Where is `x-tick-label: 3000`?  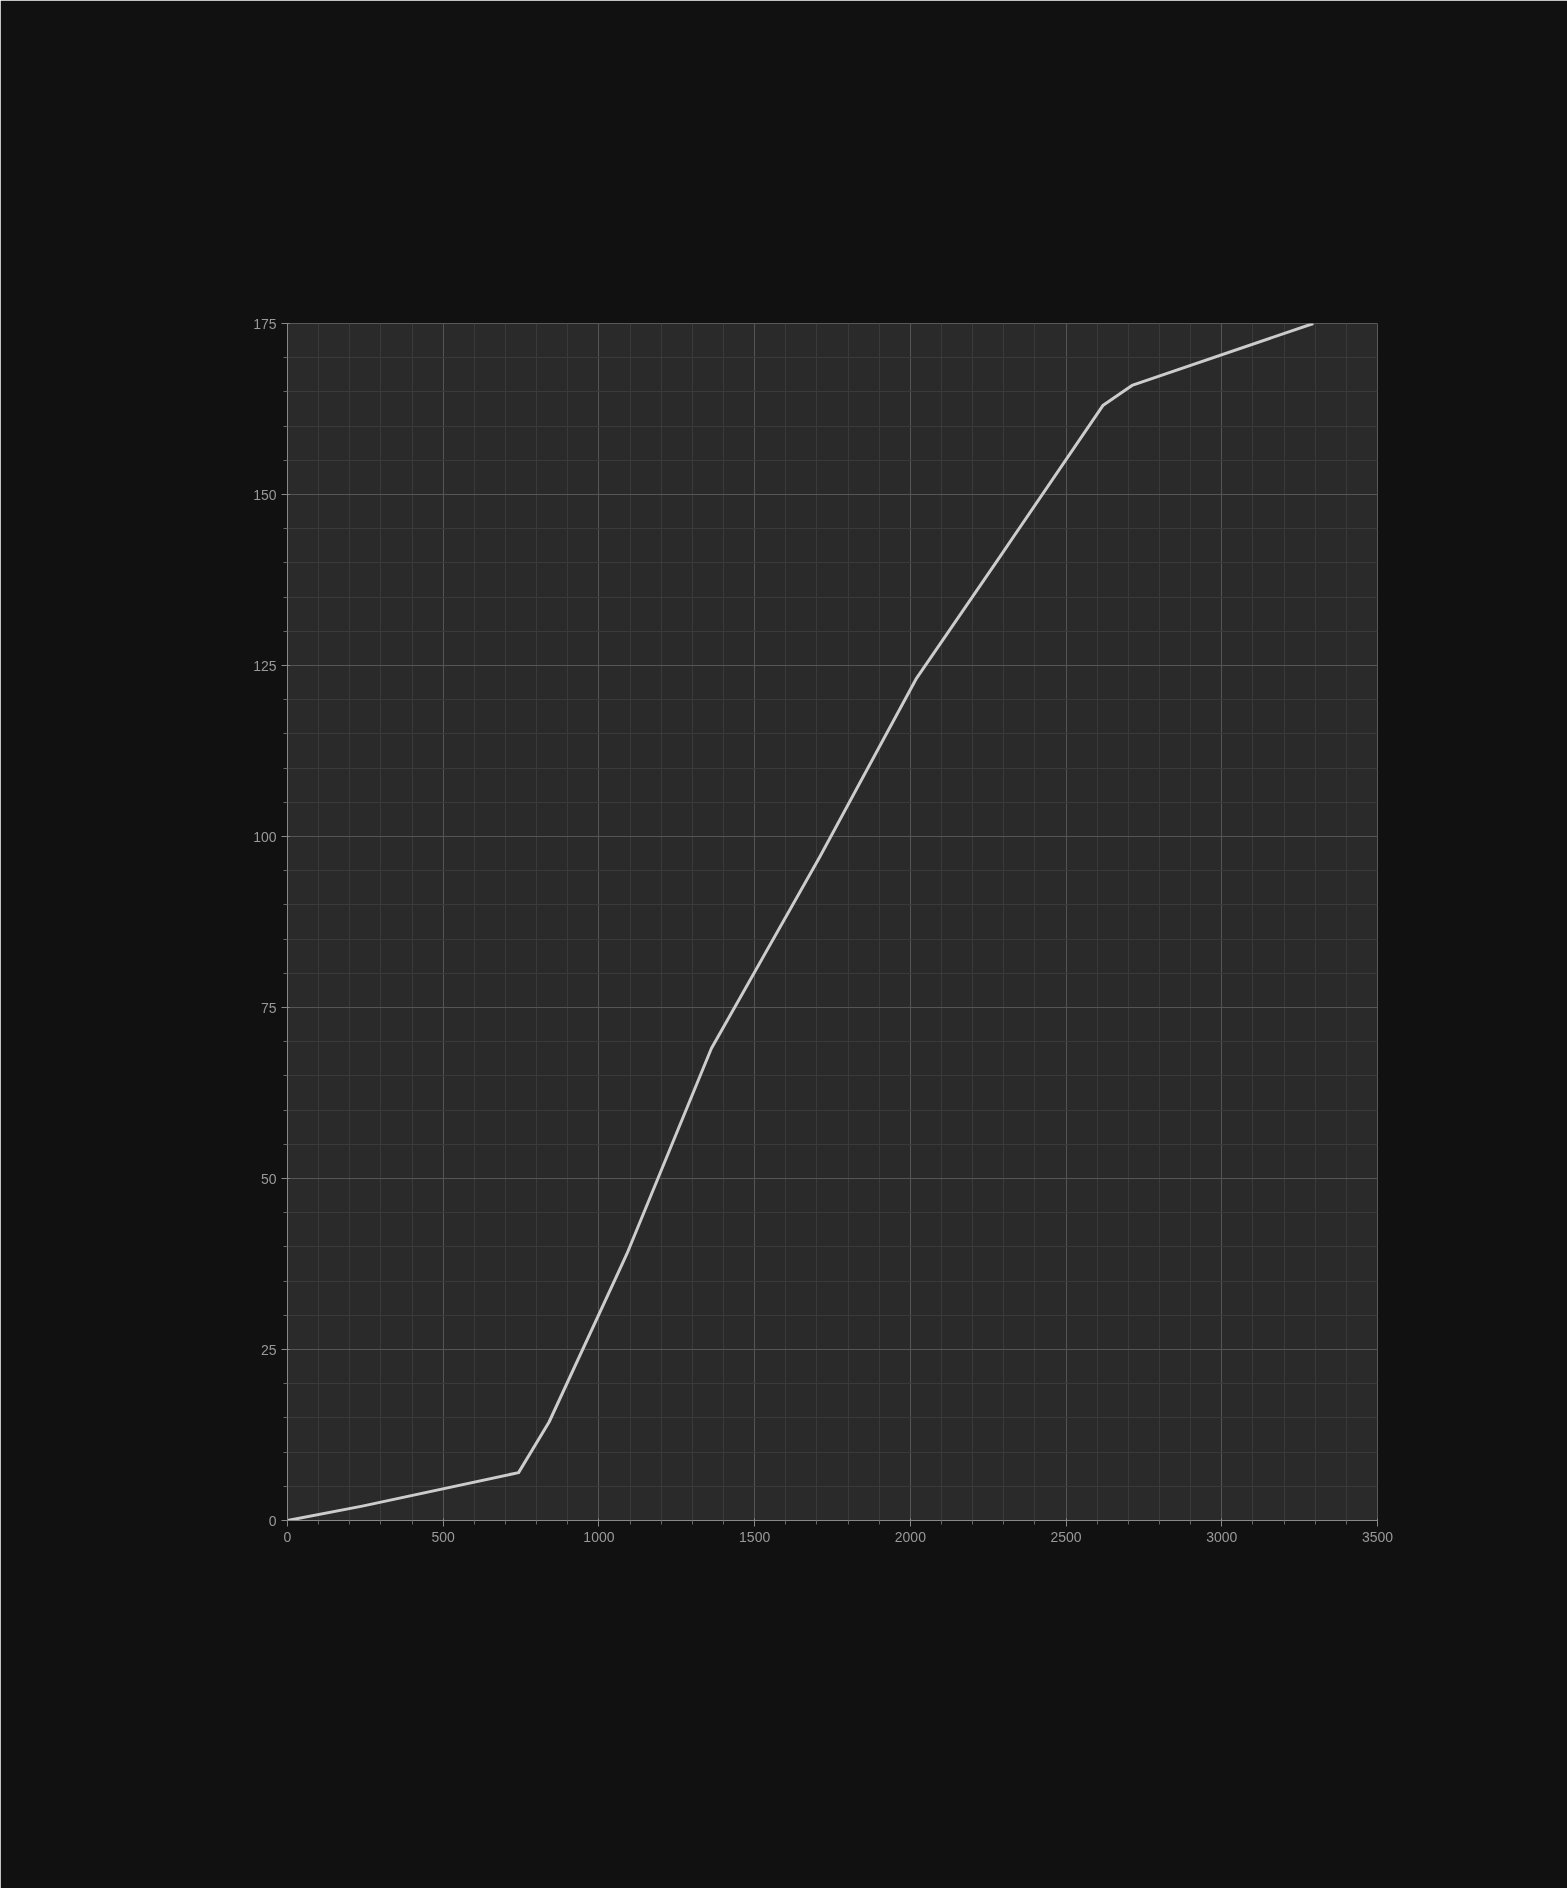 x-tick-label: 3000 is located at coordinates (1222, 1536).